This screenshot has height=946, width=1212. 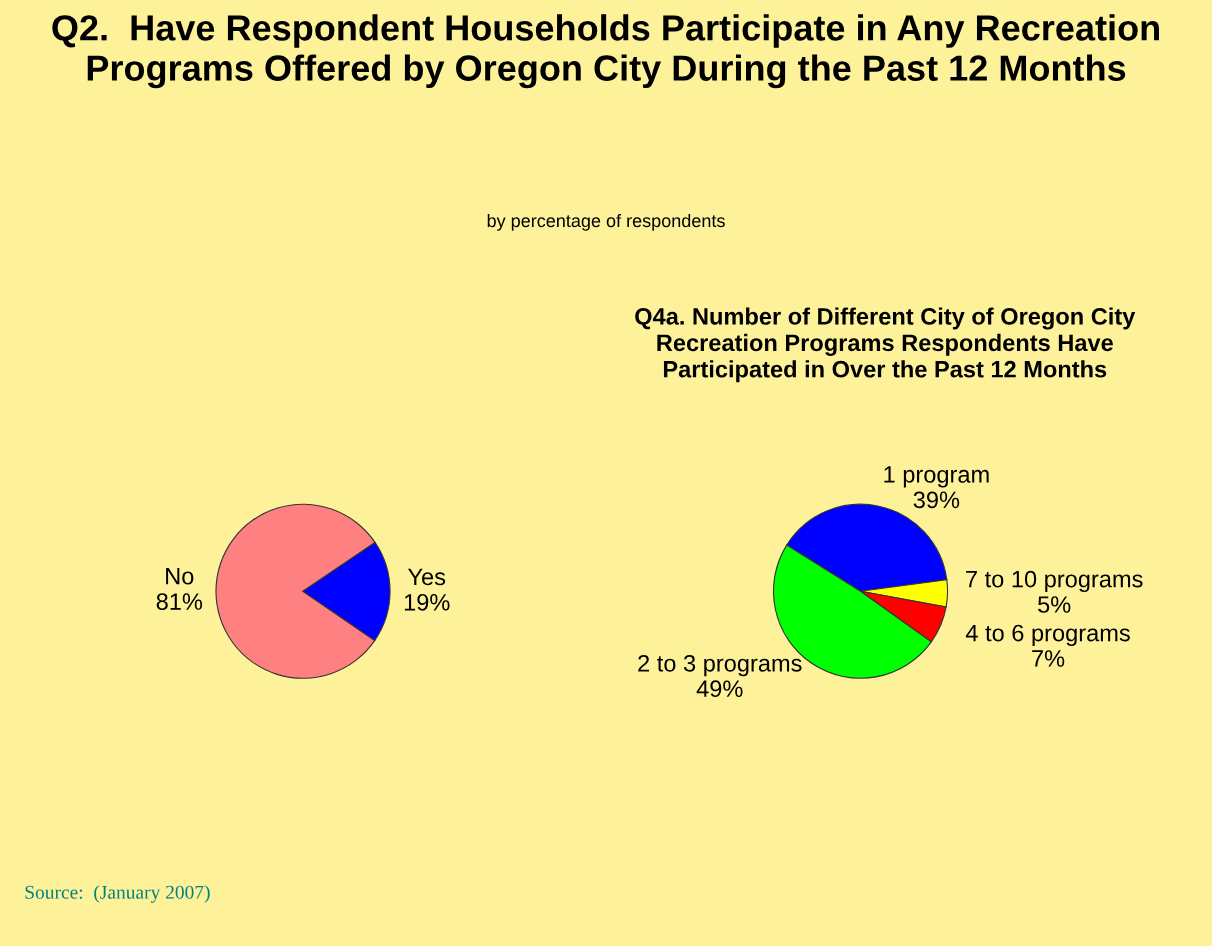 I want to click on text: Q2. Have Respondent Households Participate in Any Recreation Programs Offered by Oregon City During the Past 12 Months, so click(x=605, y=51).